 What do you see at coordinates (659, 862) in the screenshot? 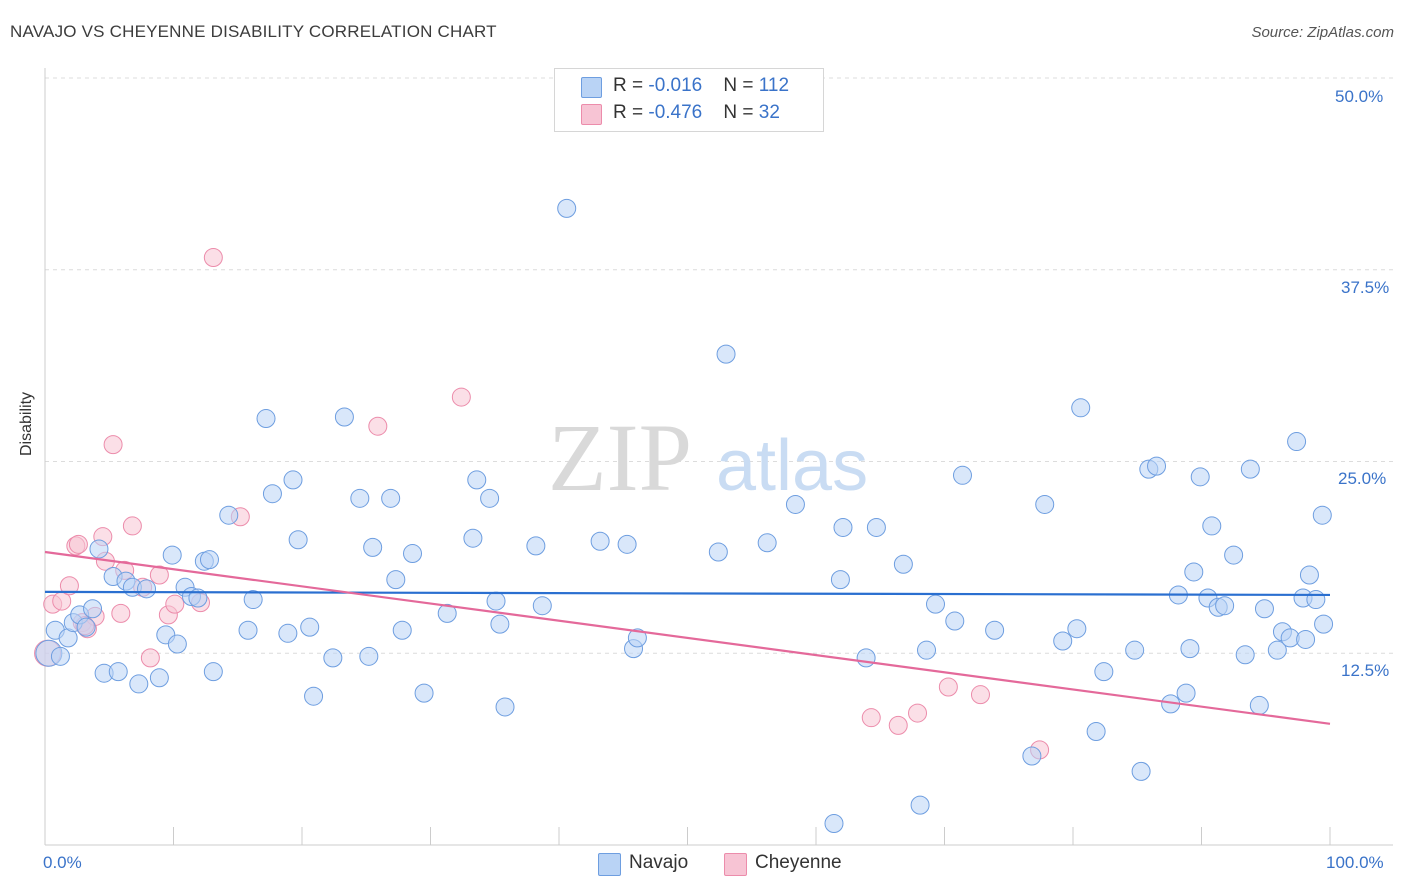
I see `navajo-legend-label: Navajo` at bounding box center [659, 862].